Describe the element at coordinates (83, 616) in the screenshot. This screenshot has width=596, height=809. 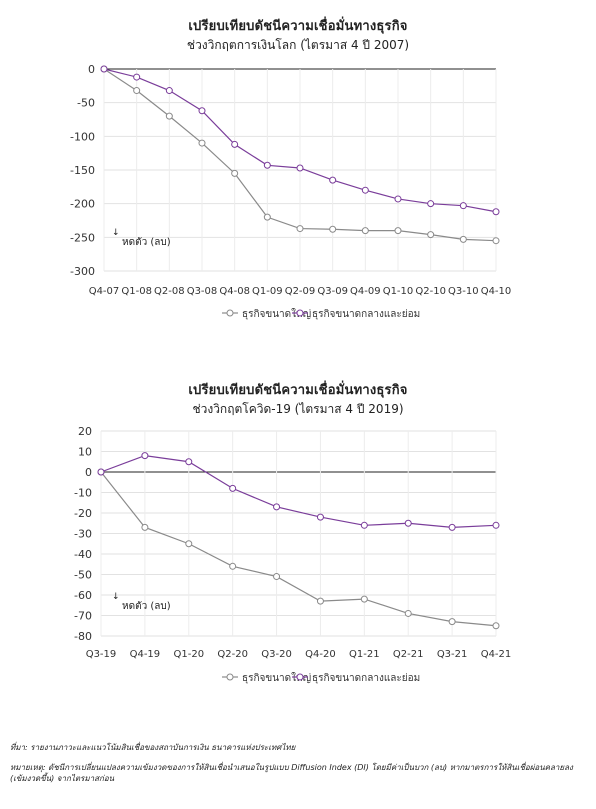
I see `y-tick-label: -70` at that location.